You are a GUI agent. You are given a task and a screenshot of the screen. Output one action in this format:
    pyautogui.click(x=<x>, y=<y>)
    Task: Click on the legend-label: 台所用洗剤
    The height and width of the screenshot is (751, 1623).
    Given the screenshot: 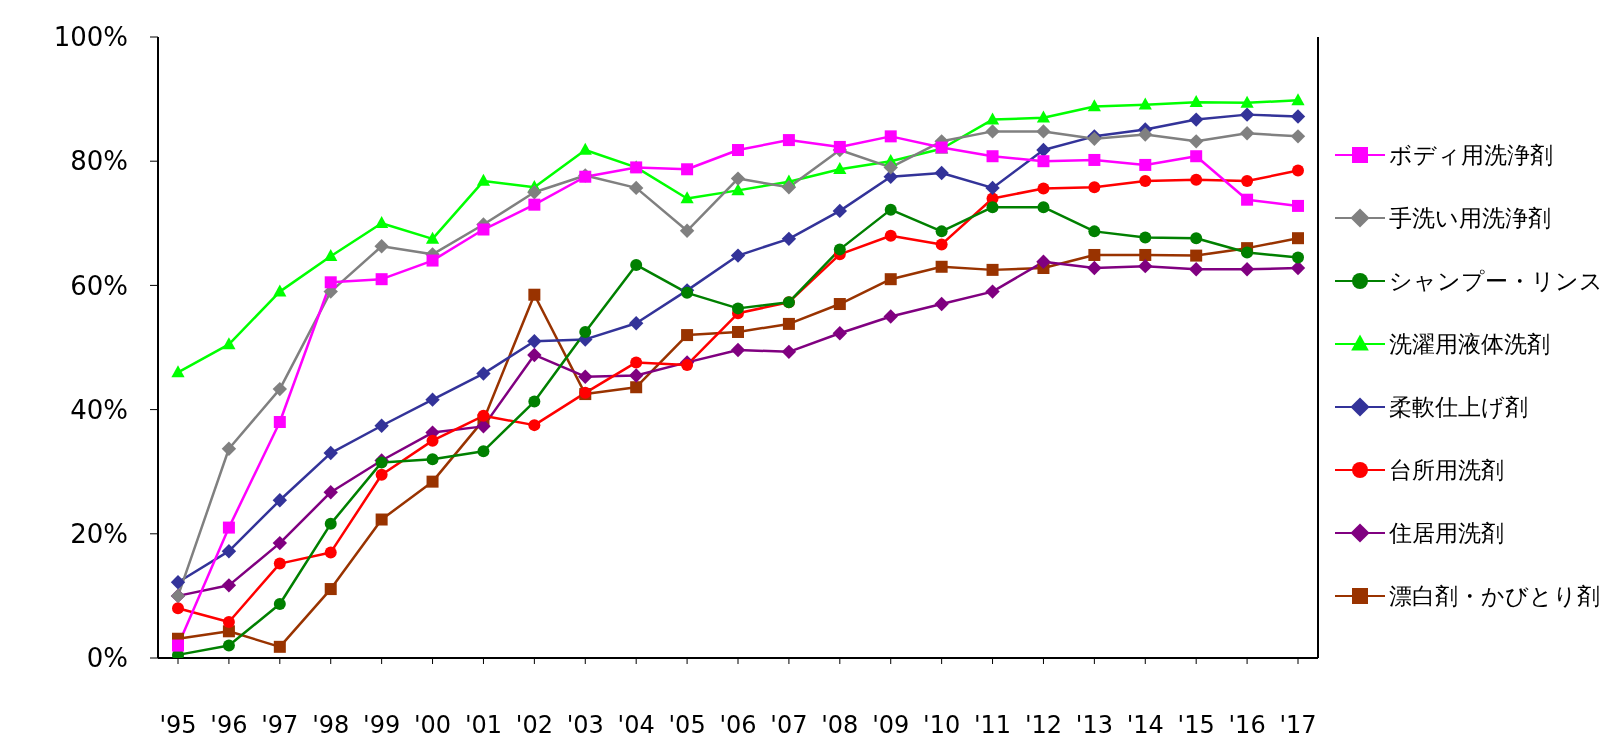 What is the action you would take?
    pyautogui.click(x=1446, y=470)
    